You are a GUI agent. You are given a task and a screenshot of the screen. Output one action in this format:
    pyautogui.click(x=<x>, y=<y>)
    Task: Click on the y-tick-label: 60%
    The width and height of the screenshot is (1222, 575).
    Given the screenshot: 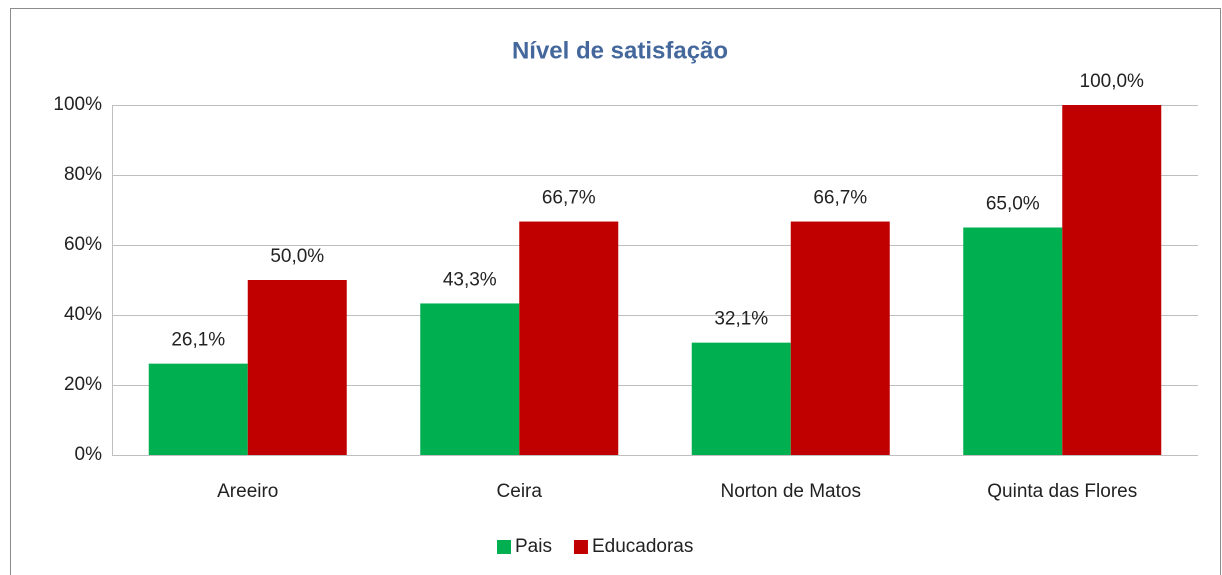 What is the action you would take?
    pyautogui.click(x=83, y=244)
    